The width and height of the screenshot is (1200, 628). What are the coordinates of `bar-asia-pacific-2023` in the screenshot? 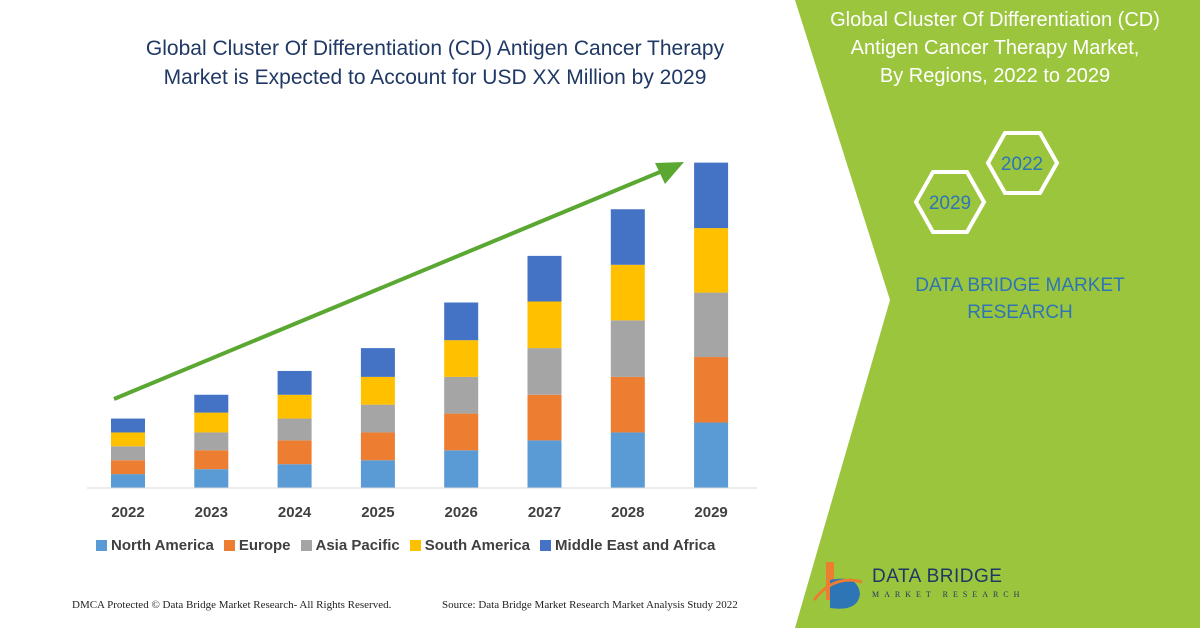 It's located at (211, 441).